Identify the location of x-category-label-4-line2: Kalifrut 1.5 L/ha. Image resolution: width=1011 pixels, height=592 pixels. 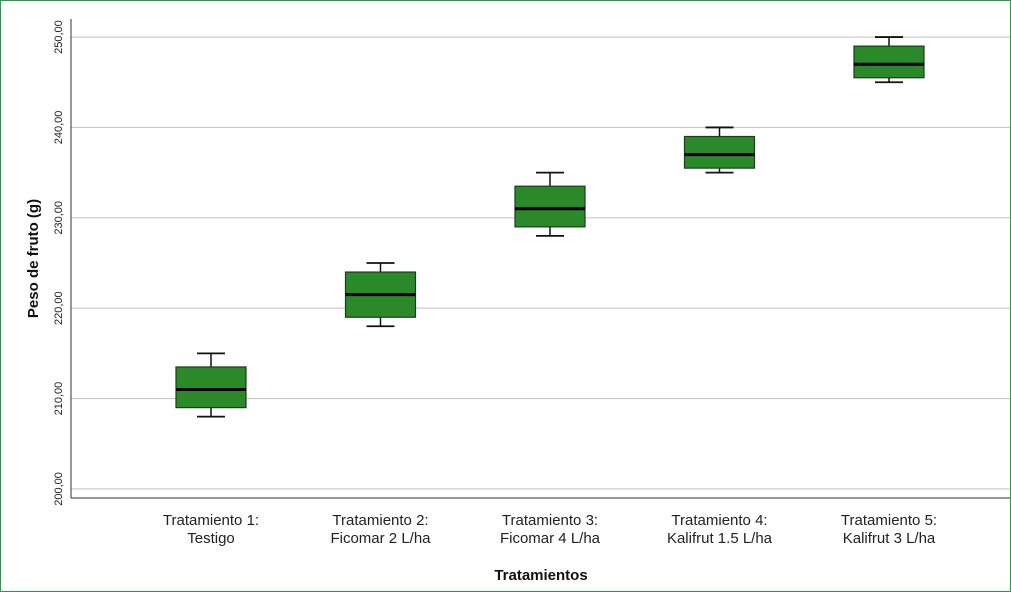
(720, 538).